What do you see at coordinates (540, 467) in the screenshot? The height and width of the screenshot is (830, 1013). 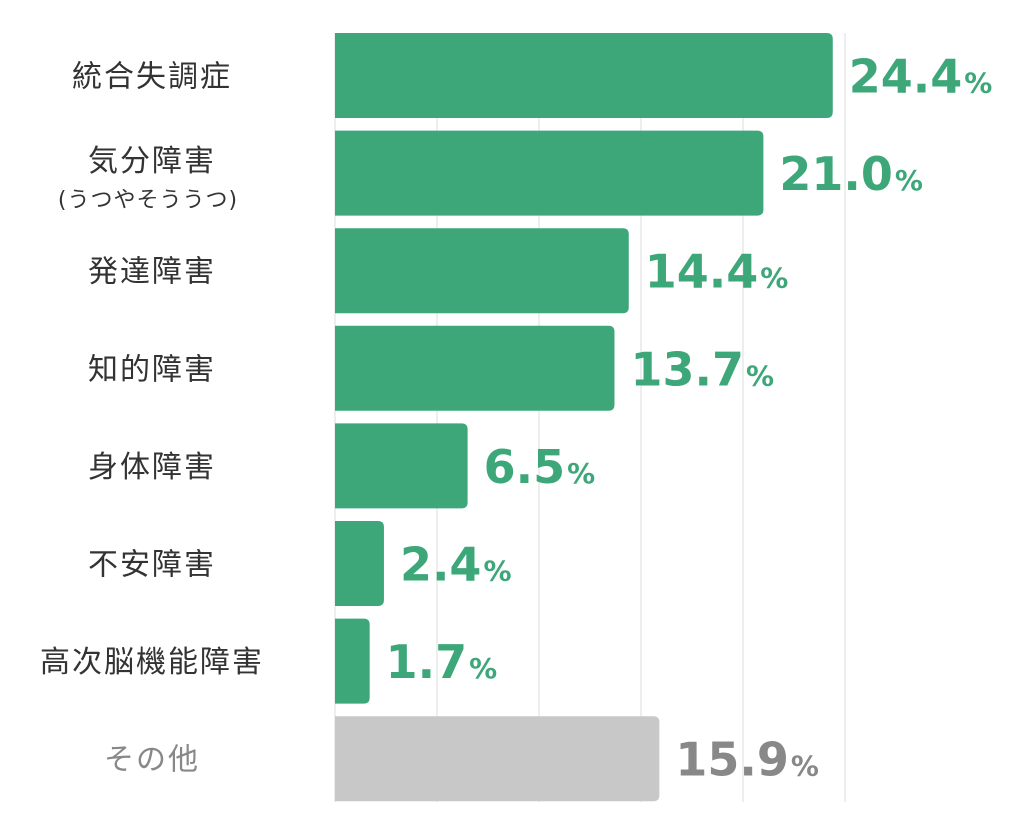 I see `value-label-4: 6.5%` at bounding box center [540, 467].